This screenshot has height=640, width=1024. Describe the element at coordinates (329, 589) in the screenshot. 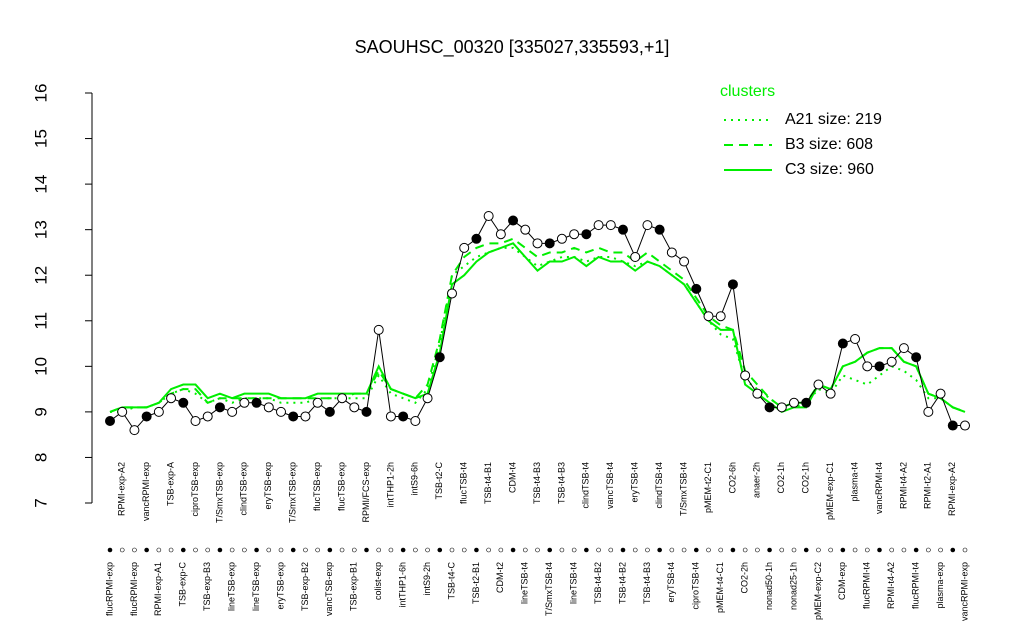

I see `x-tick-label: vancTSB-exp` at that location.